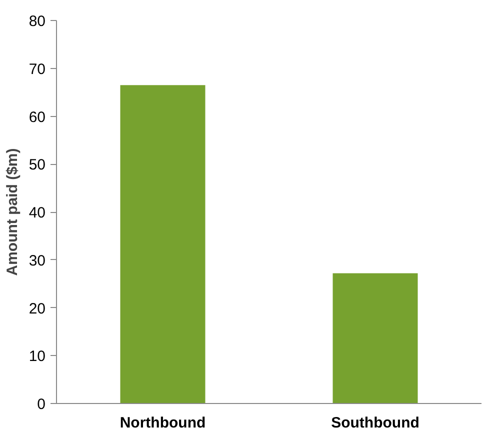 The image size is (491, 434). Describe the element at coordinates (37, 357) in the screenshot. I see `y-tick-label: 10` at that location.